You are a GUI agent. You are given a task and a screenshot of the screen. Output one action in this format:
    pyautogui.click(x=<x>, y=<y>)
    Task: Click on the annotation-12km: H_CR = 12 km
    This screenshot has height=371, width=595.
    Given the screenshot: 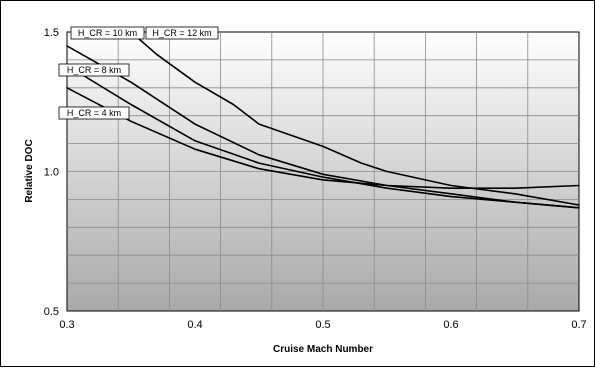 What is the action you would take?
    pyautogui.click(x=182, y=33)
    